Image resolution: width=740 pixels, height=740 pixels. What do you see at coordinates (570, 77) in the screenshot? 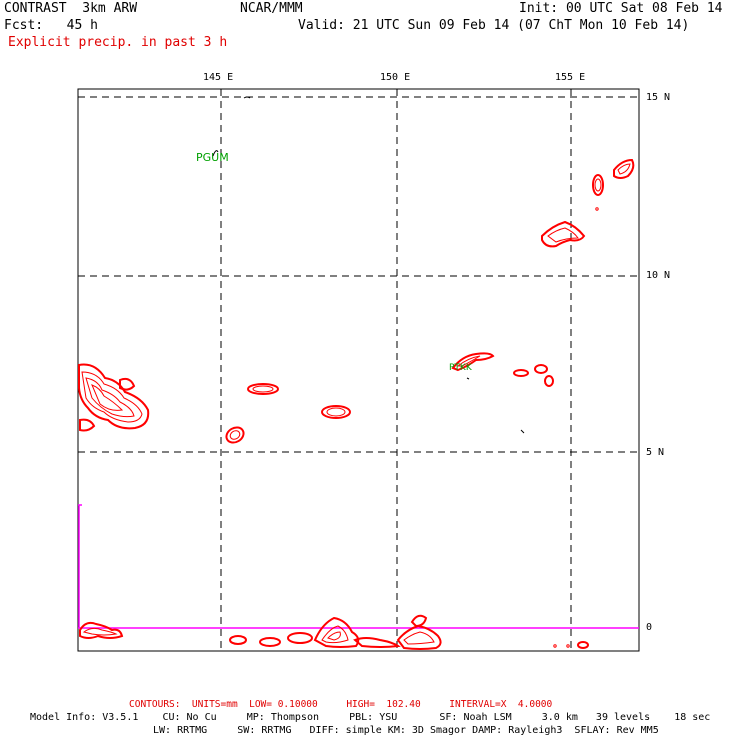
I see `lon-label-155e: 155 E` at bounding box center [570, 77].